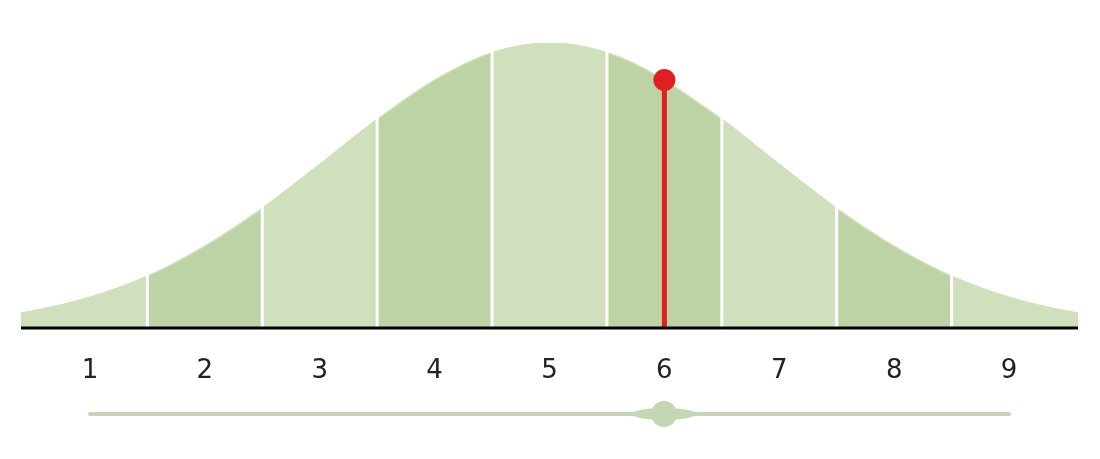  I want to click on x-tick-label: 6, so click(664, 369).